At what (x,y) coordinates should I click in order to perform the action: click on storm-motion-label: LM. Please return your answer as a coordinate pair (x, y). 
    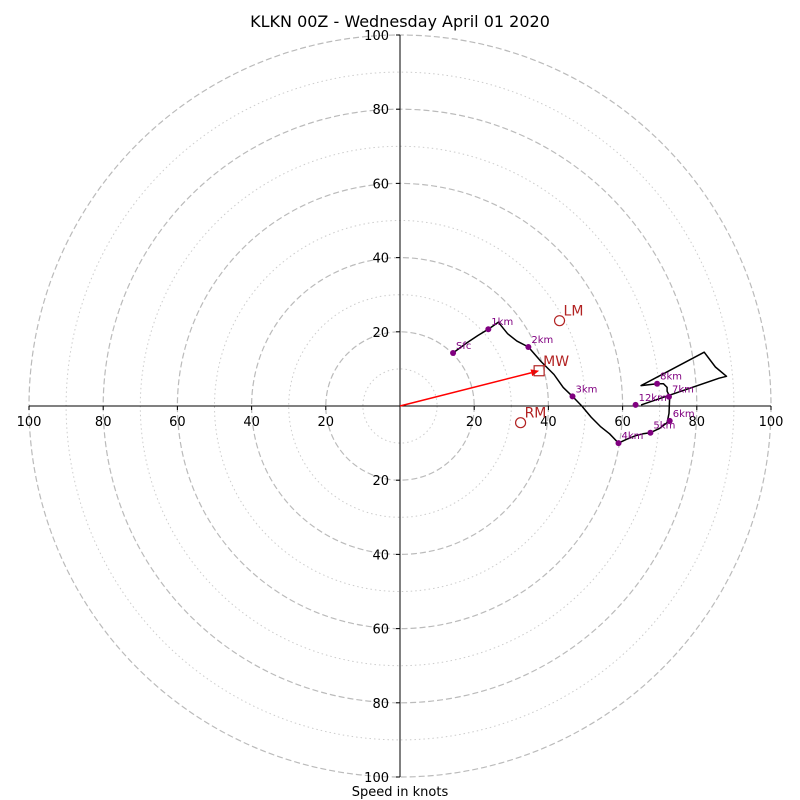
    Looking at the image, I should click on (574, 312).